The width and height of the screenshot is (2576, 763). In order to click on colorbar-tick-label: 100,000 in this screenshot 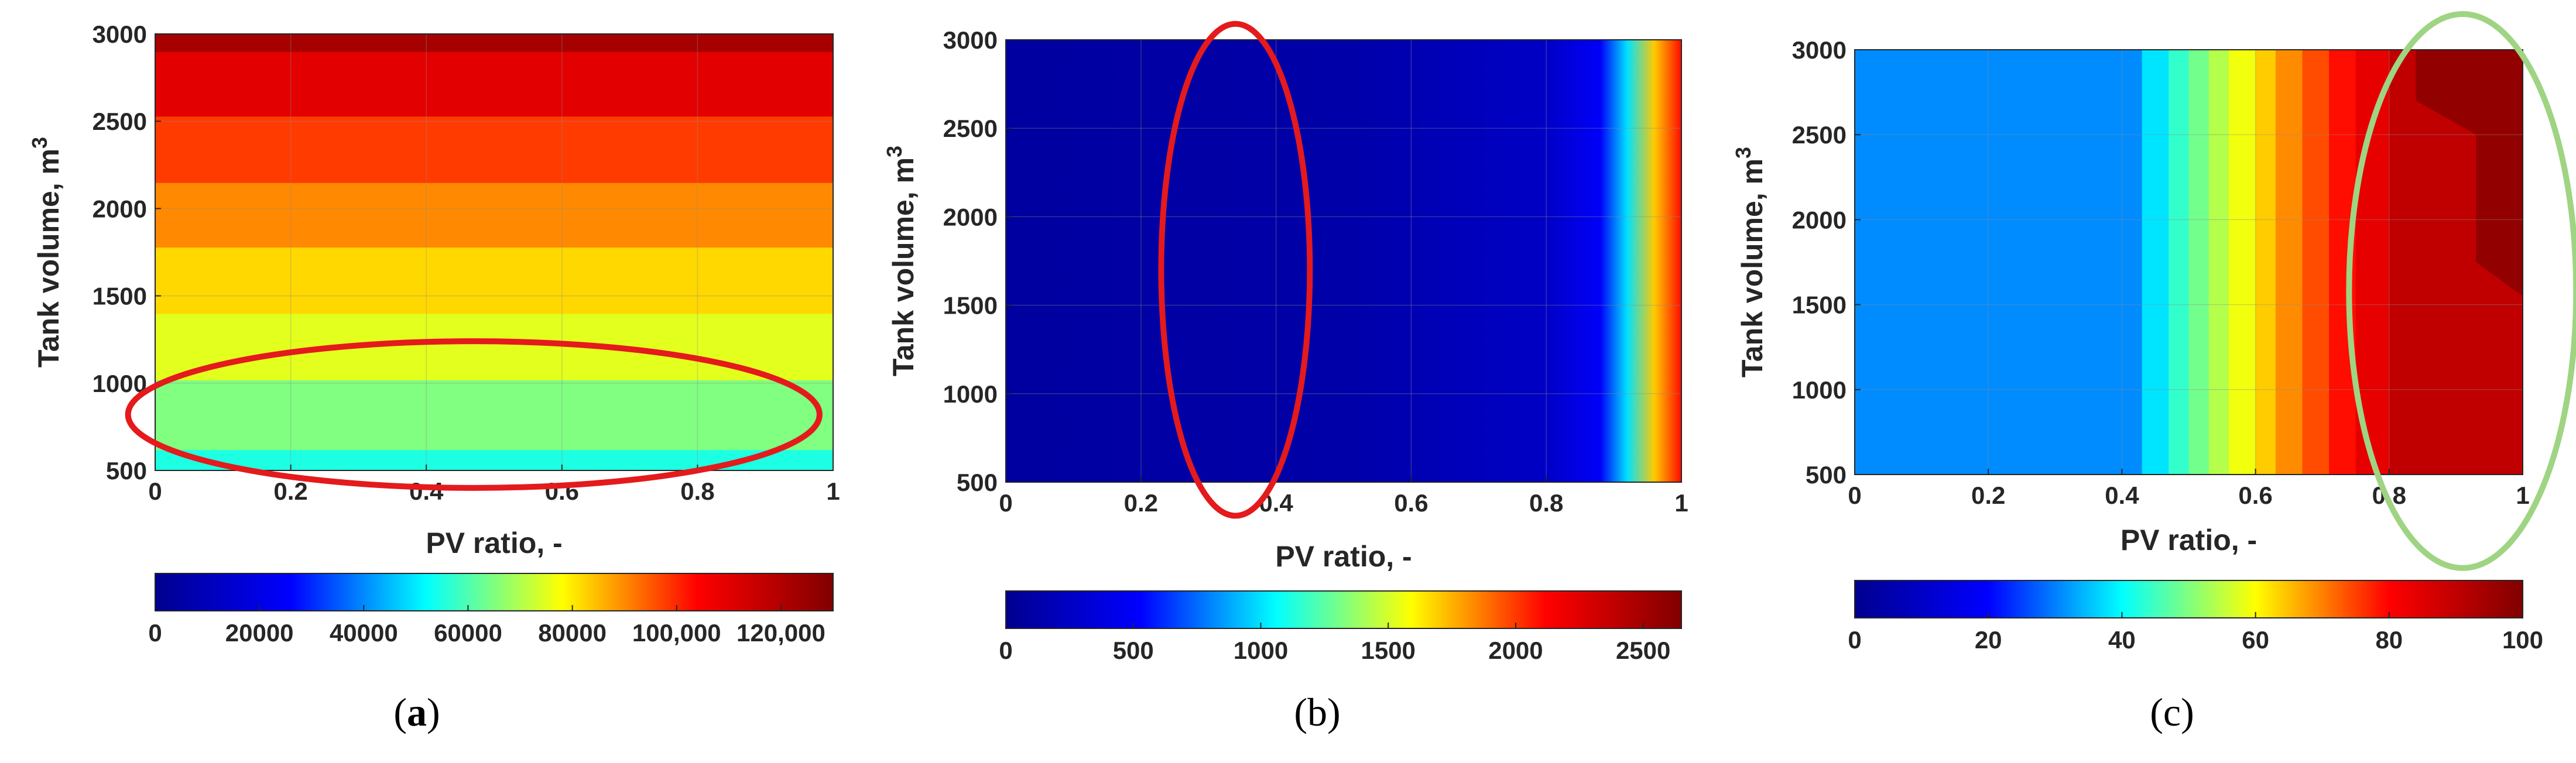, I will do `click(676, 633)`.